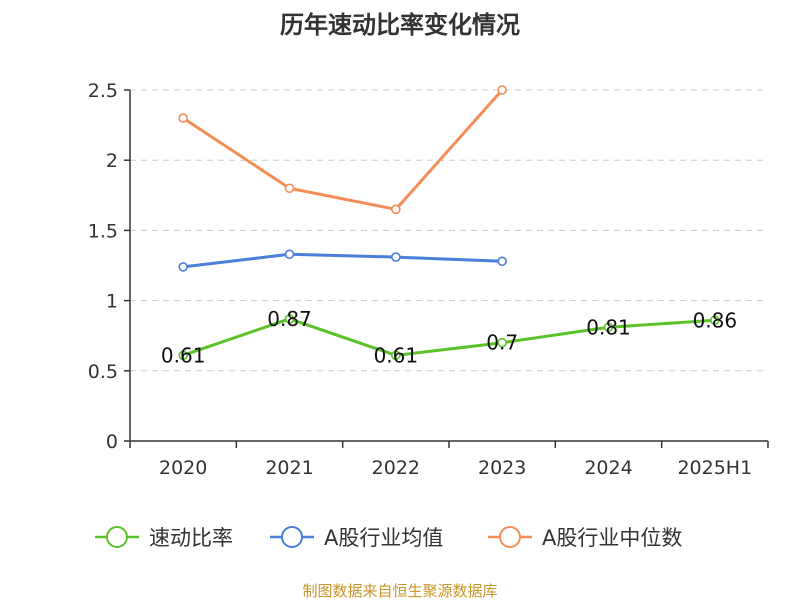 Image resolution: width=800 pixels, height=600 pixels. I want to click on data-label: 0.87, so click(289, 319).